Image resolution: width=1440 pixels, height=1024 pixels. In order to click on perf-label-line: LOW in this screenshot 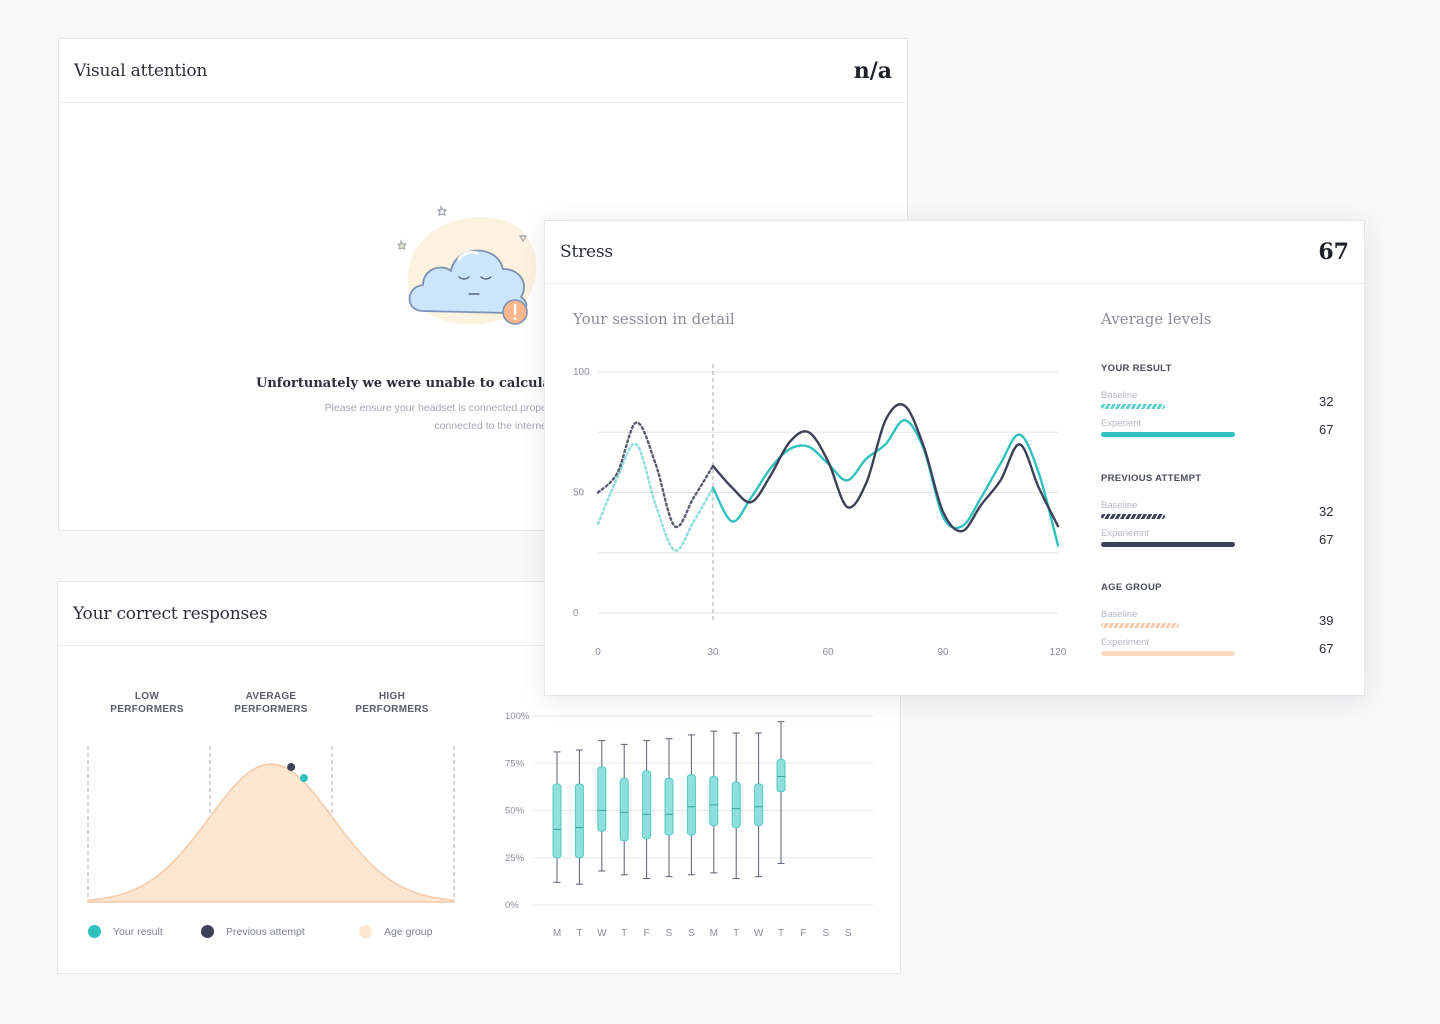, I will do `click(147, 696)`.